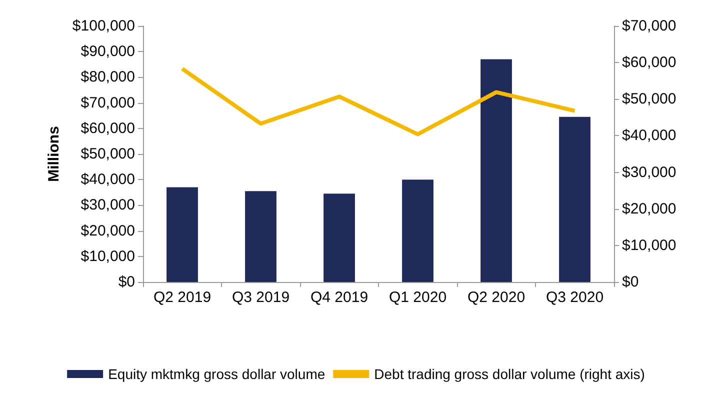 This screenshot has height=400, width=712. I want to click on x-tick-label: Q2 2019, so click(182, 297).